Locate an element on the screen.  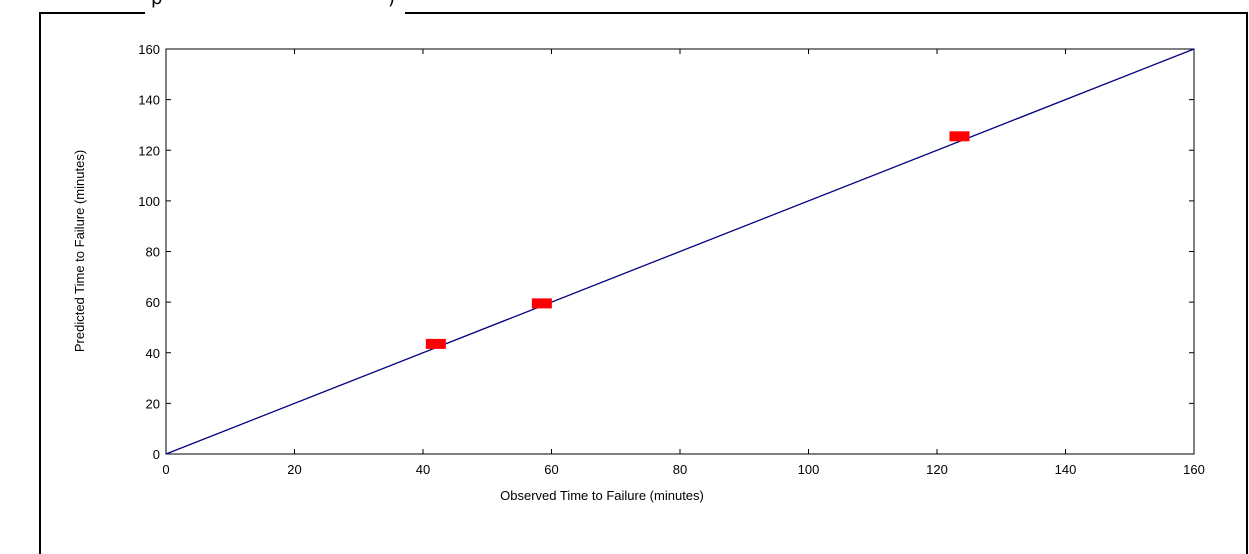
x-tick-label: 160 is located at coordinates (1194, 469).